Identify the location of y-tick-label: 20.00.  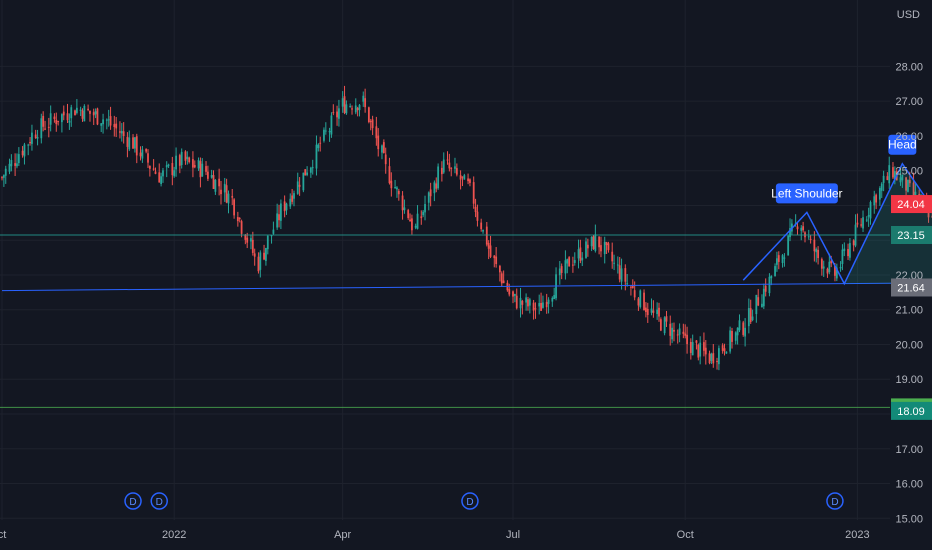
(909, 345).